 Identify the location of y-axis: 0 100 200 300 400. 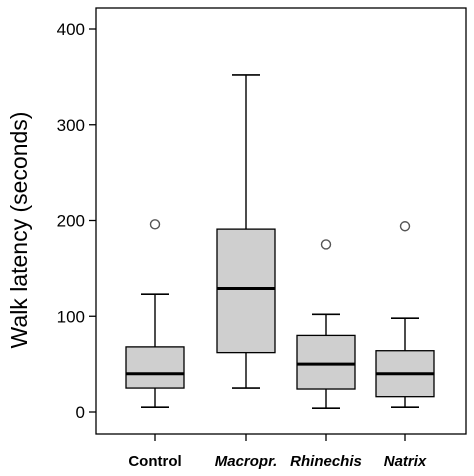
(76, 221).